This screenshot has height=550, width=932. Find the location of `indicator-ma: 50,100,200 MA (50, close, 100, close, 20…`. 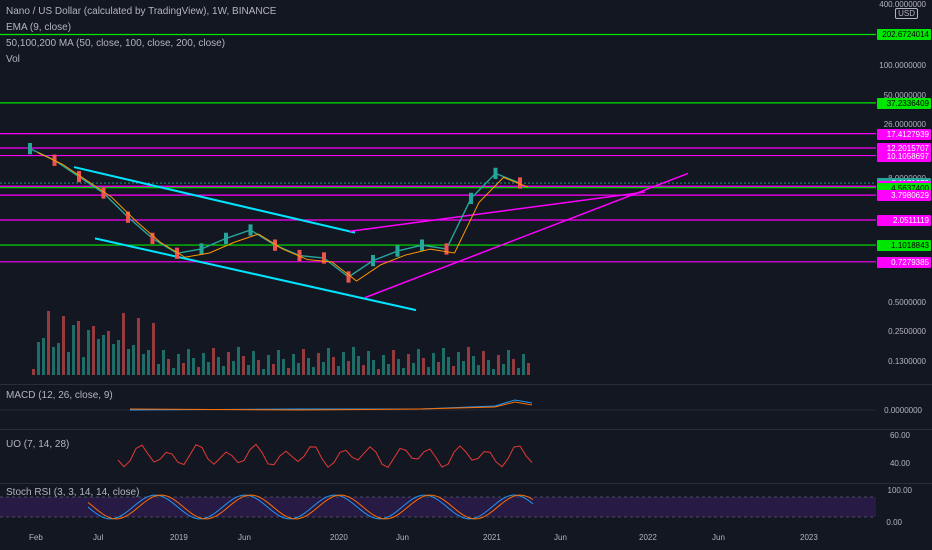

indicator-ma: 50,100,200 MA (50, close, 100, close, 20… is located at coordinates (116, 43).